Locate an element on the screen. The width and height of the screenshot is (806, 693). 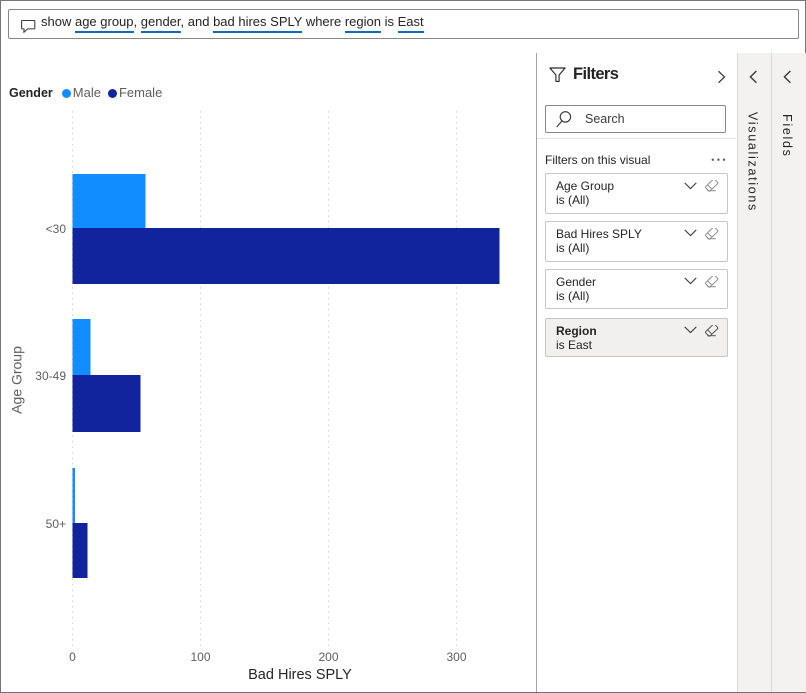
svg-text: <30 is located at coordinates (56, 229).